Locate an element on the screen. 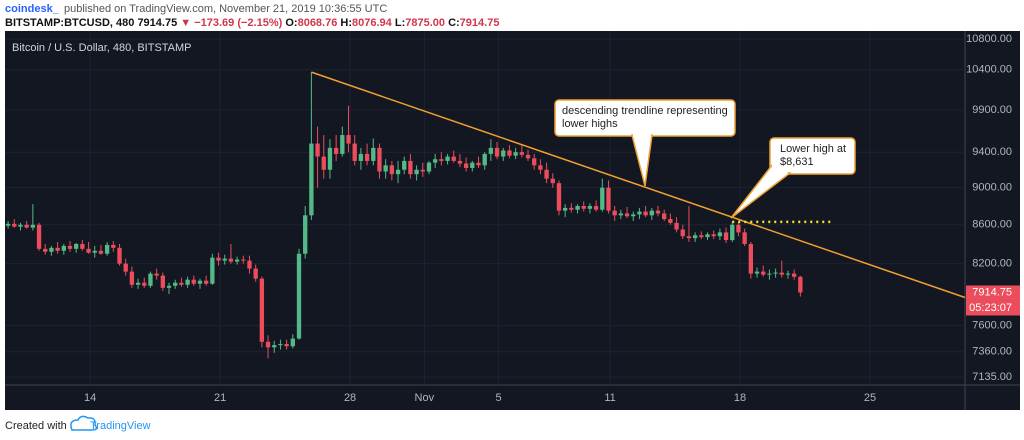 The width and height of the screenshot is (1024, 440). last-price-label: 7914.75 is located at coordinates (992, 292).